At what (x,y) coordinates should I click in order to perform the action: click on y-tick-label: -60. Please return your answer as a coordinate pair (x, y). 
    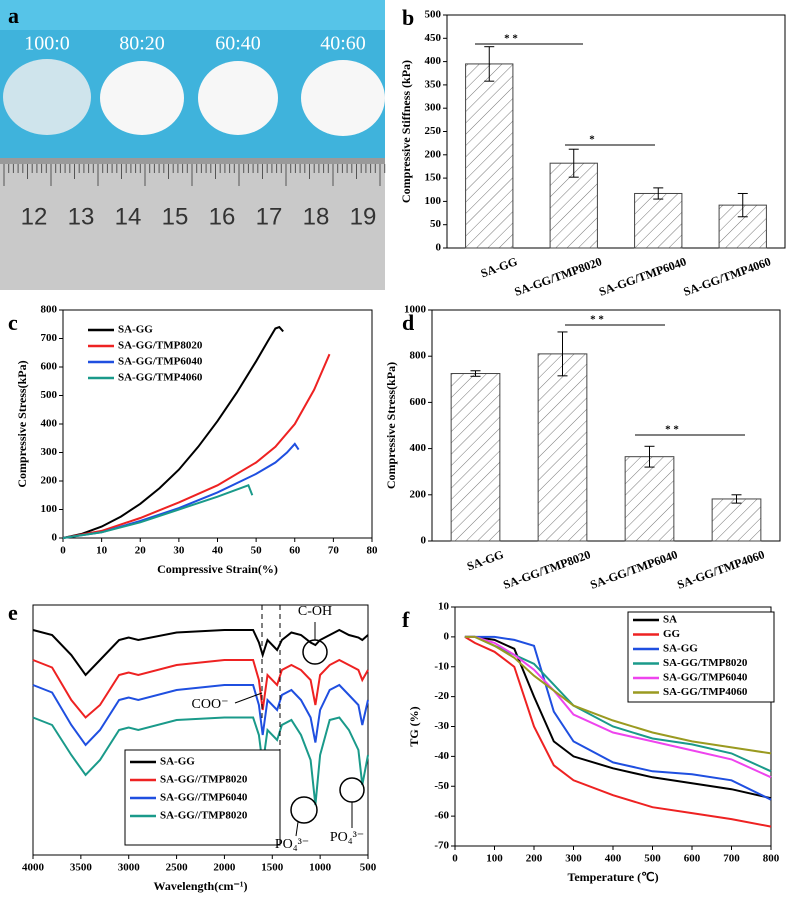
    Looking at the image, I should click on (441, 816).